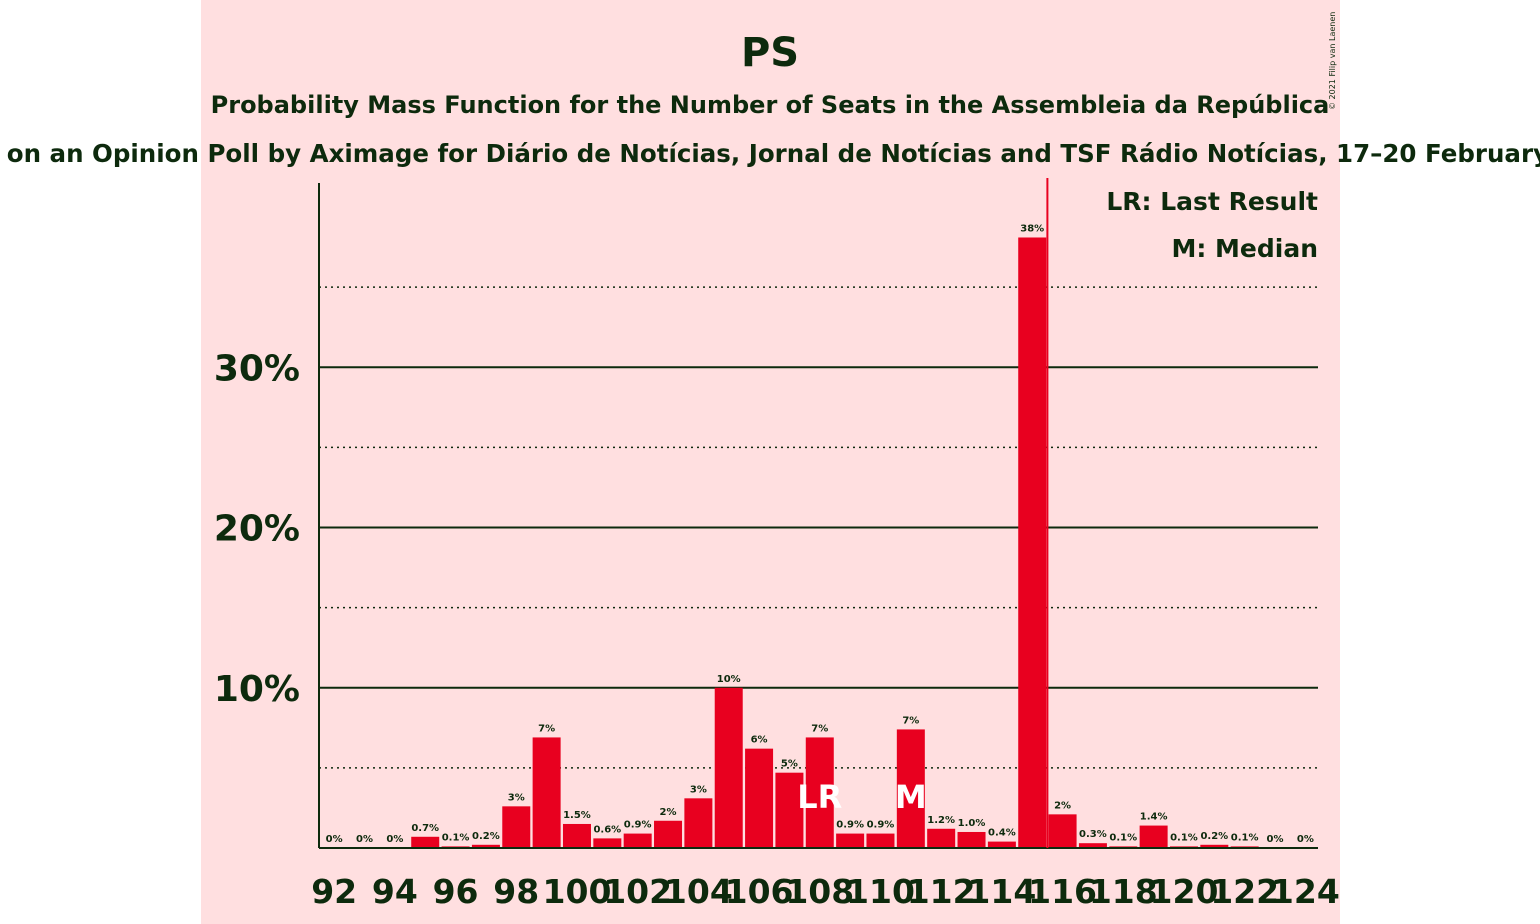  I want to click on x-tick-label: 106, so click(759, 891).